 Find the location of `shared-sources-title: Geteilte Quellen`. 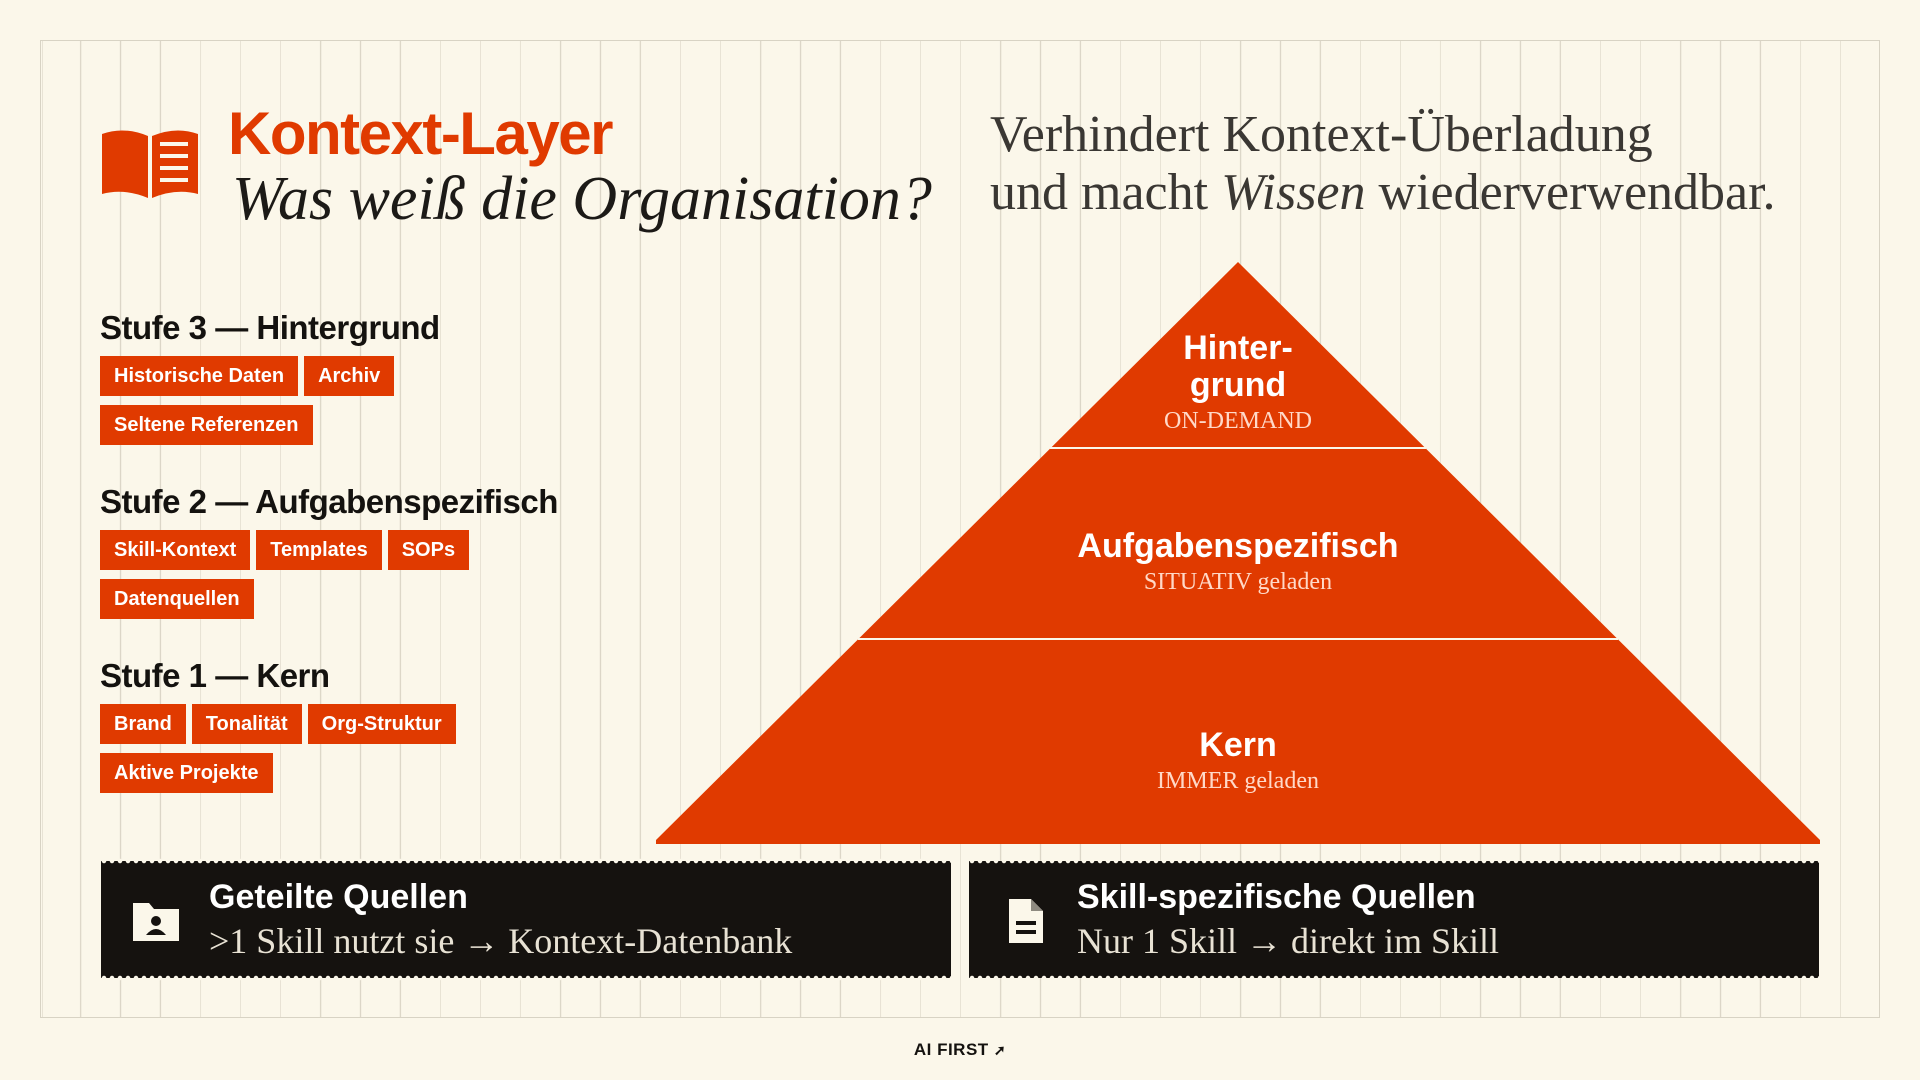

shared-sources-title: Geteilte Quellen is located at coordinates (338, 897).